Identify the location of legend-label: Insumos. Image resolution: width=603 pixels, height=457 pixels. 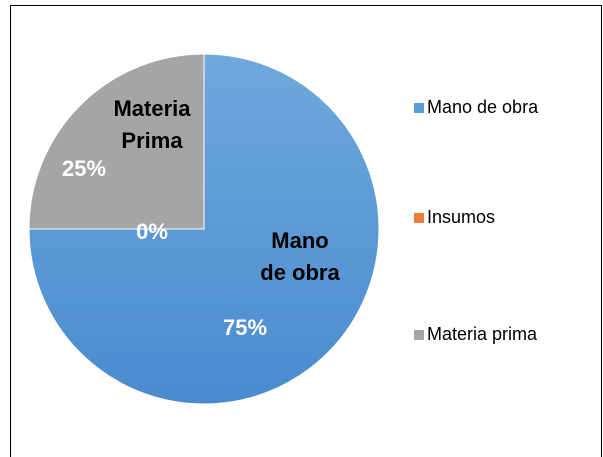
(461, 217).